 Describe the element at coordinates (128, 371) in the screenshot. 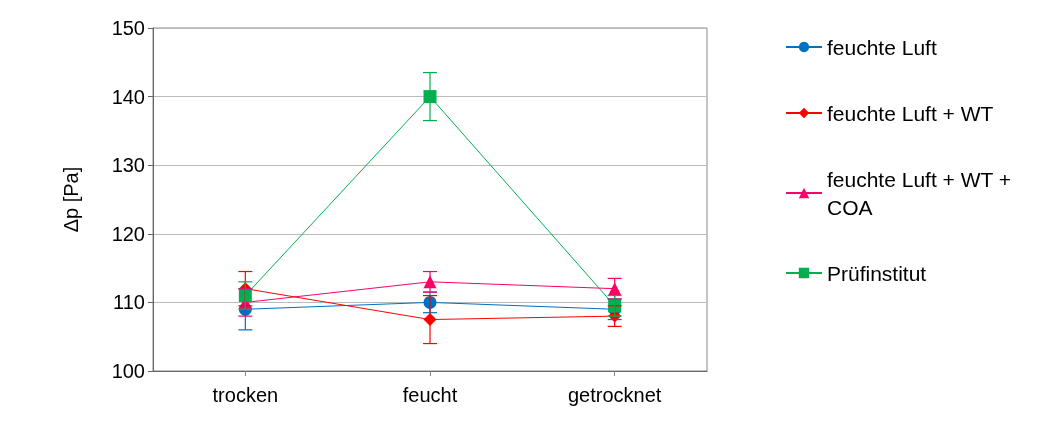

I see `y-tick-label: 100` at that location.